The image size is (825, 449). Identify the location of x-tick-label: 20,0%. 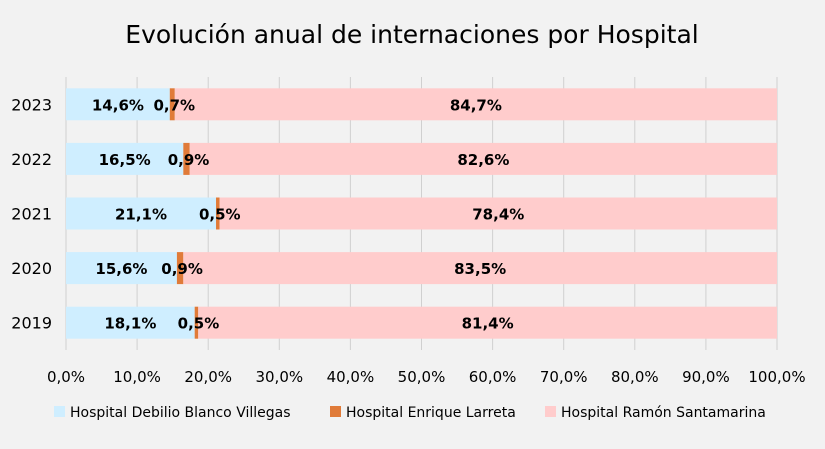
(208, 377).